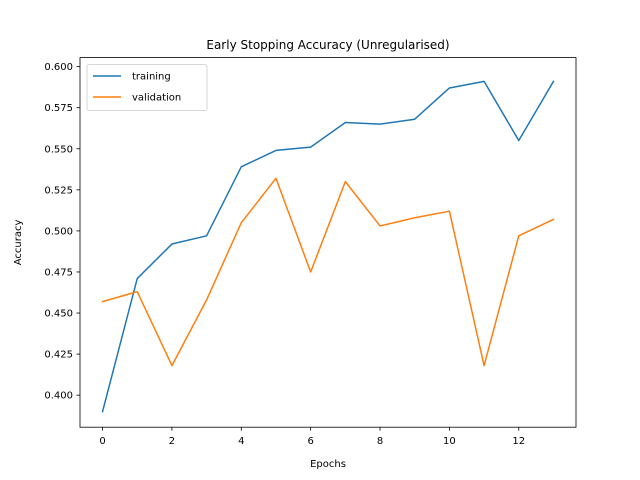  What do you see at coordinates (58, 272) in the screenshot?
I see `y-tick-label: 0.475` at bounding box center [58, 272].